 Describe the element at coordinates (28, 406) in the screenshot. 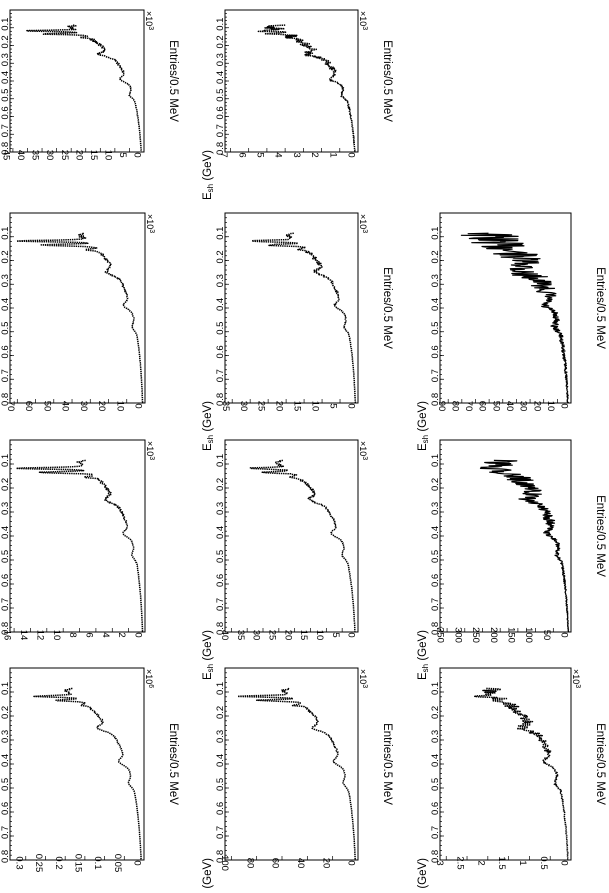

I see `y-tick-label: 60` at that location.